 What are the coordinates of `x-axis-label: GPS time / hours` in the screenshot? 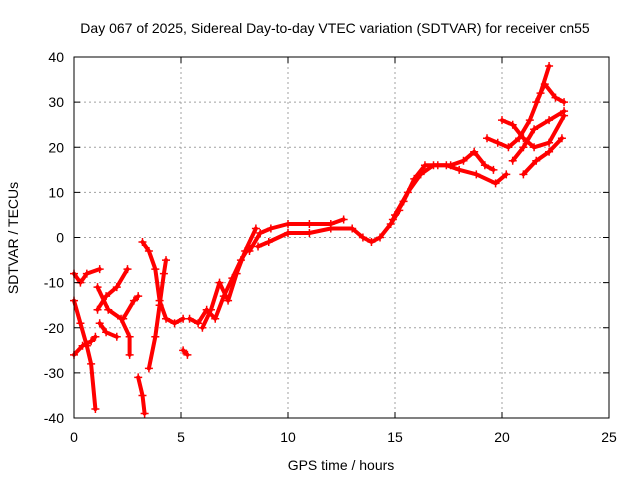 It's located at (341, 465).